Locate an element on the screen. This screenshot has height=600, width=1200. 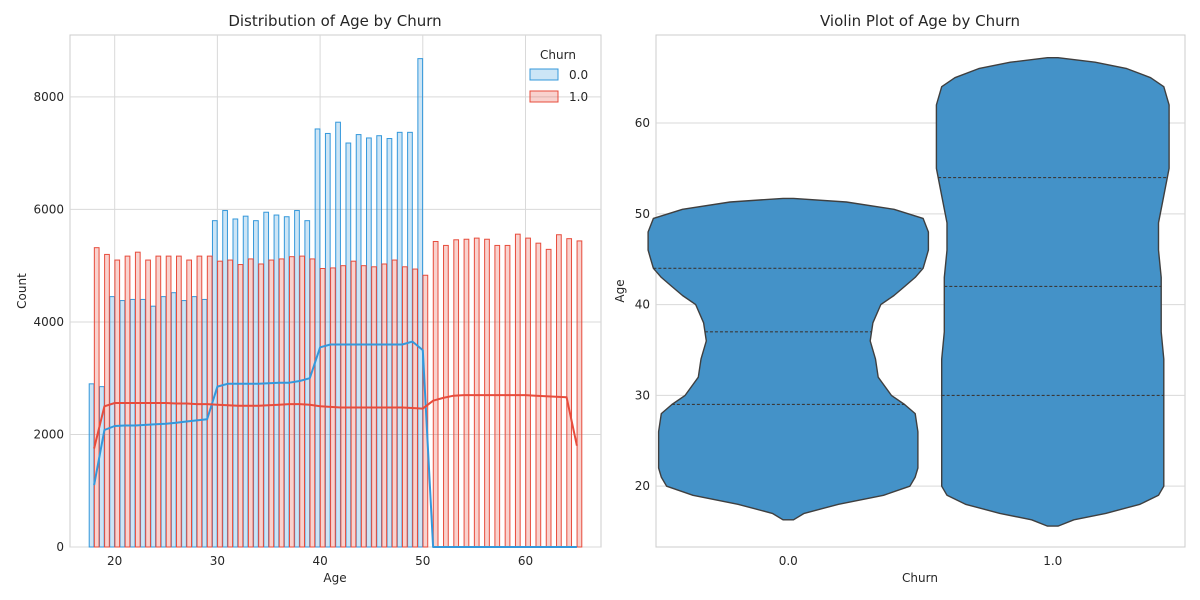
histogram-x-tick-label: 40 is located at coordinates (319, 561).